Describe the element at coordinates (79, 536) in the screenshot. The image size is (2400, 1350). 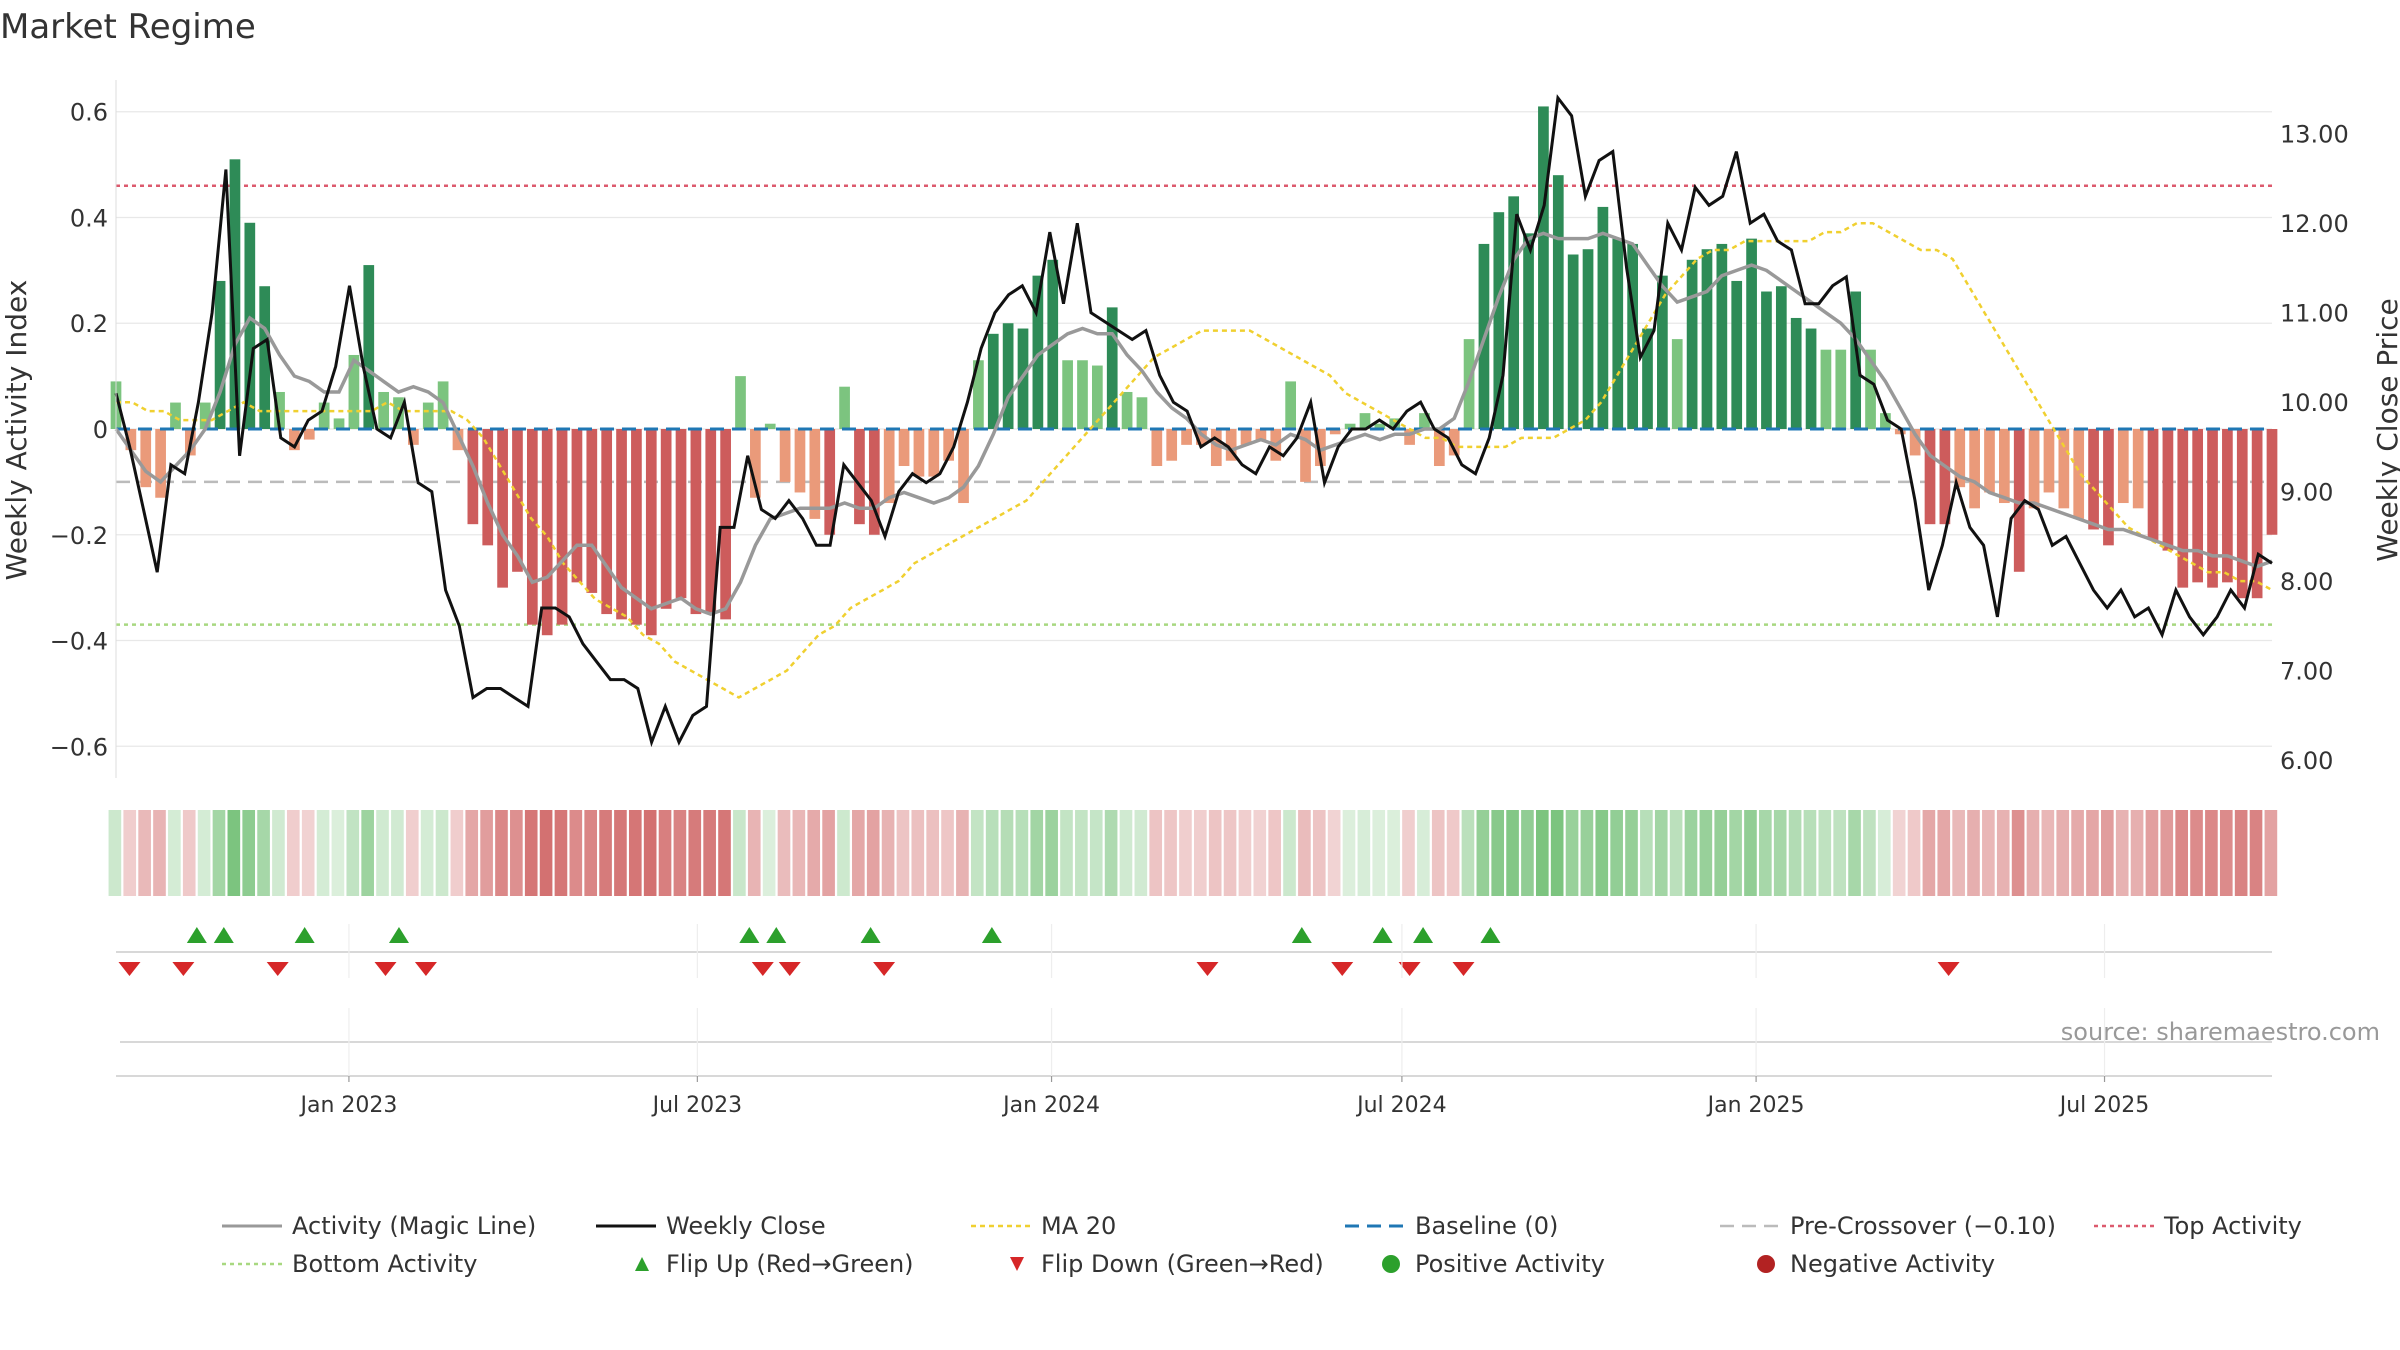
I see `y-tick-label: −0.2` at that location.